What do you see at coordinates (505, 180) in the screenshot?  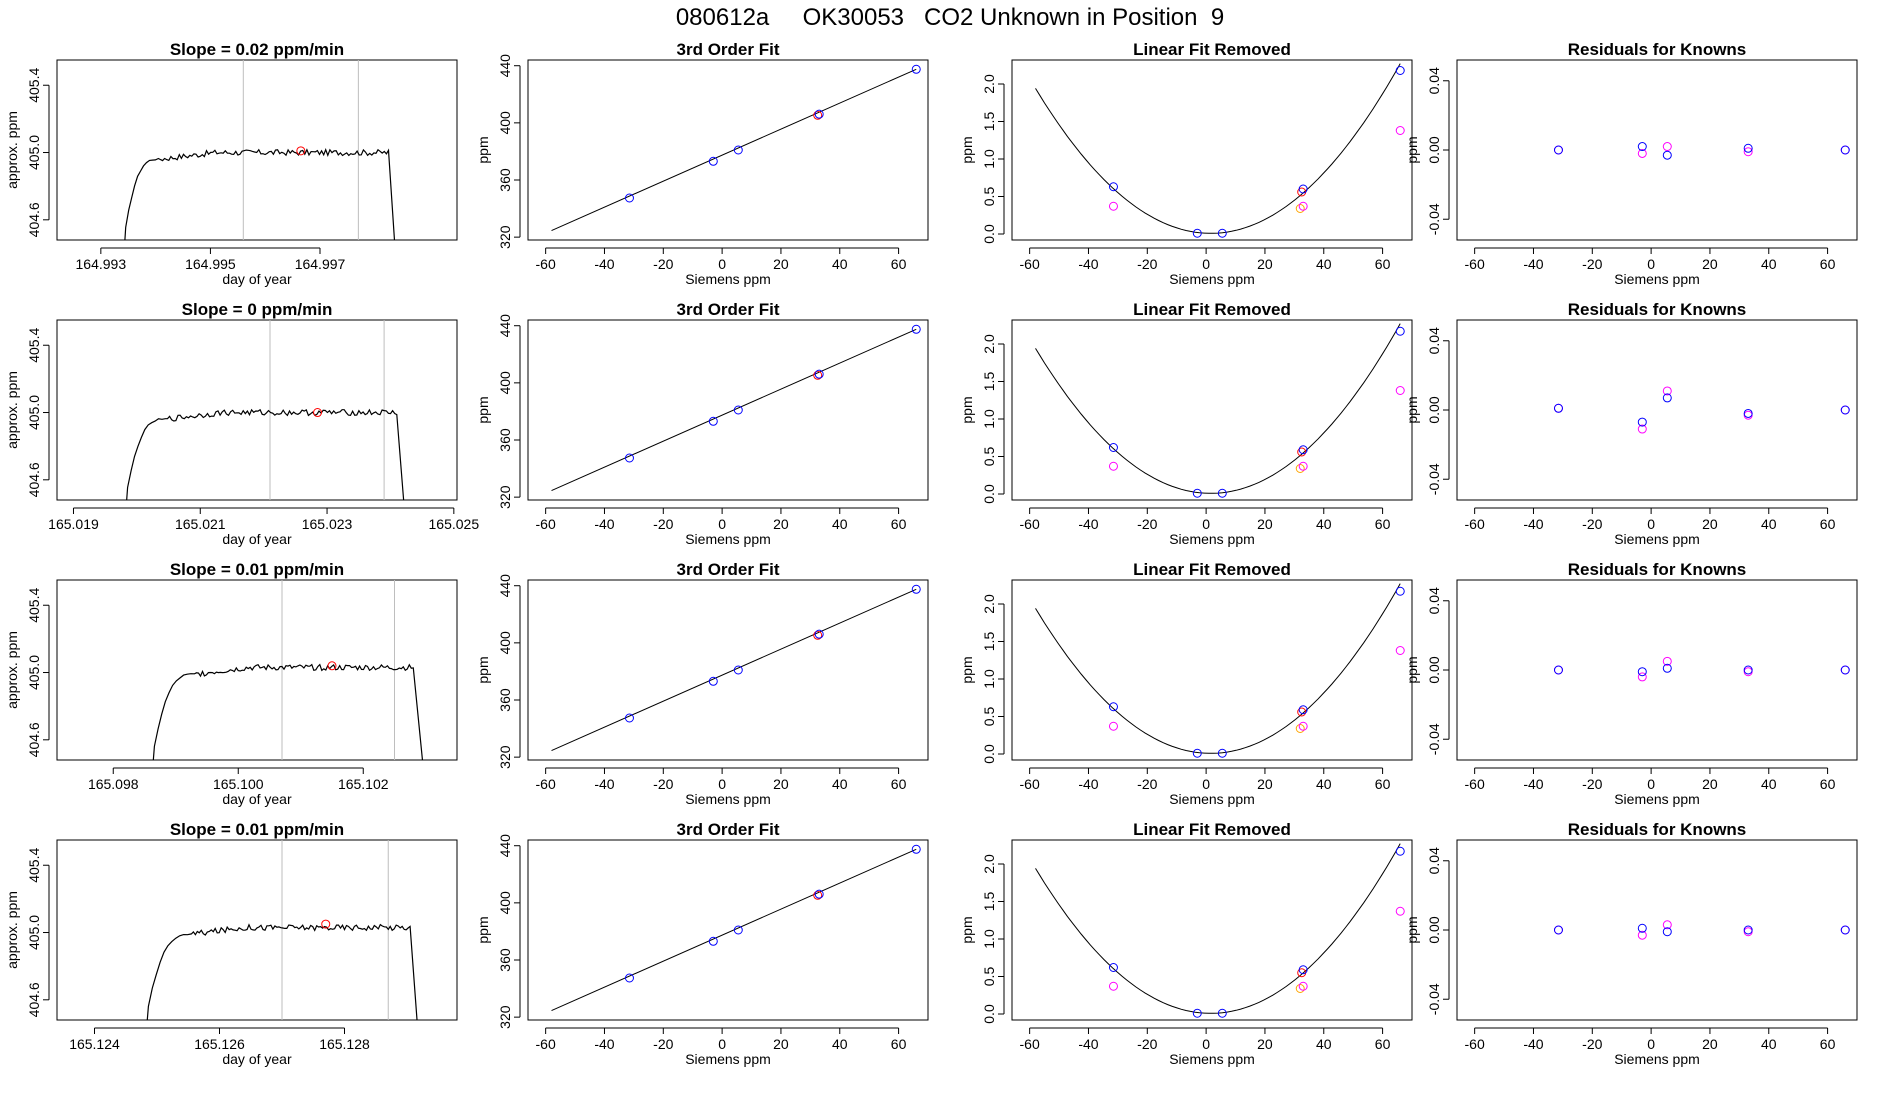 I see `y-tick-label: 360` at bounding box center [505, 180].